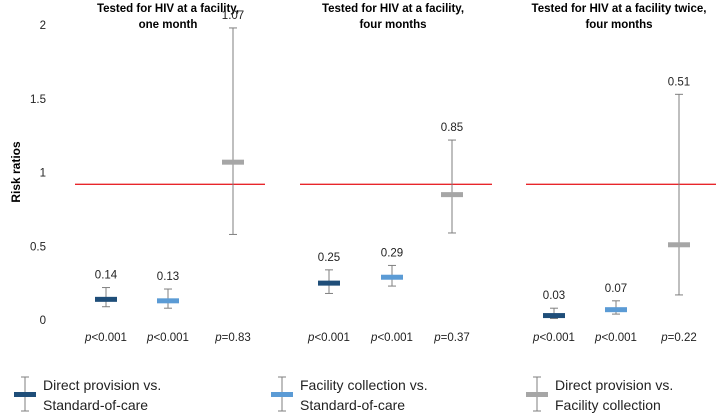  Describe the element at coordinates (106, 276) in the screenshot. I see `data-label: 0.14` at that location.